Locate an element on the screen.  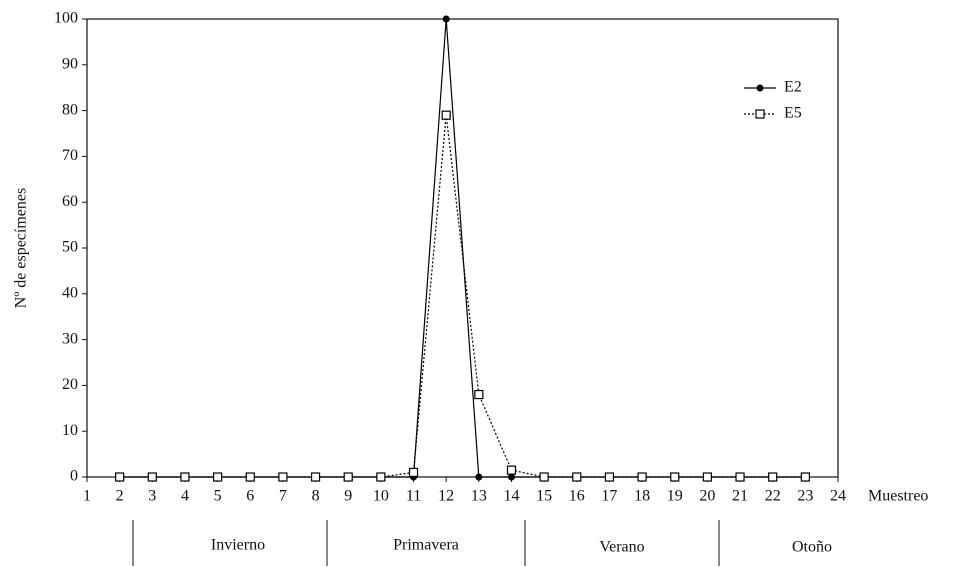
x-tick-label: 23 is located at coordinates (805, 496).